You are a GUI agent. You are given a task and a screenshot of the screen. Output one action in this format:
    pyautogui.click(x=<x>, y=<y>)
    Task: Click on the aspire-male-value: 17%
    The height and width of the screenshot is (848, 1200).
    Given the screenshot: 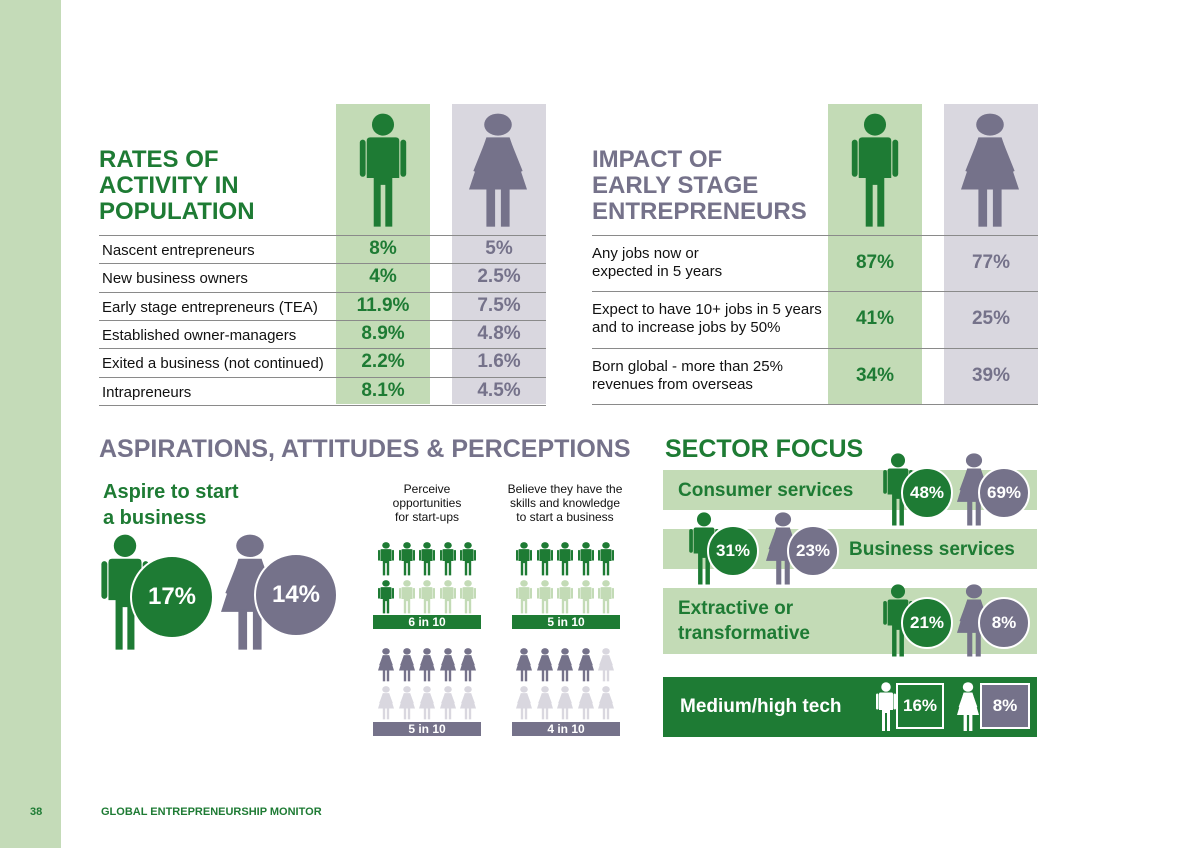 What is the action you would take?
    pyautogui.click(x=172, y=596)
    